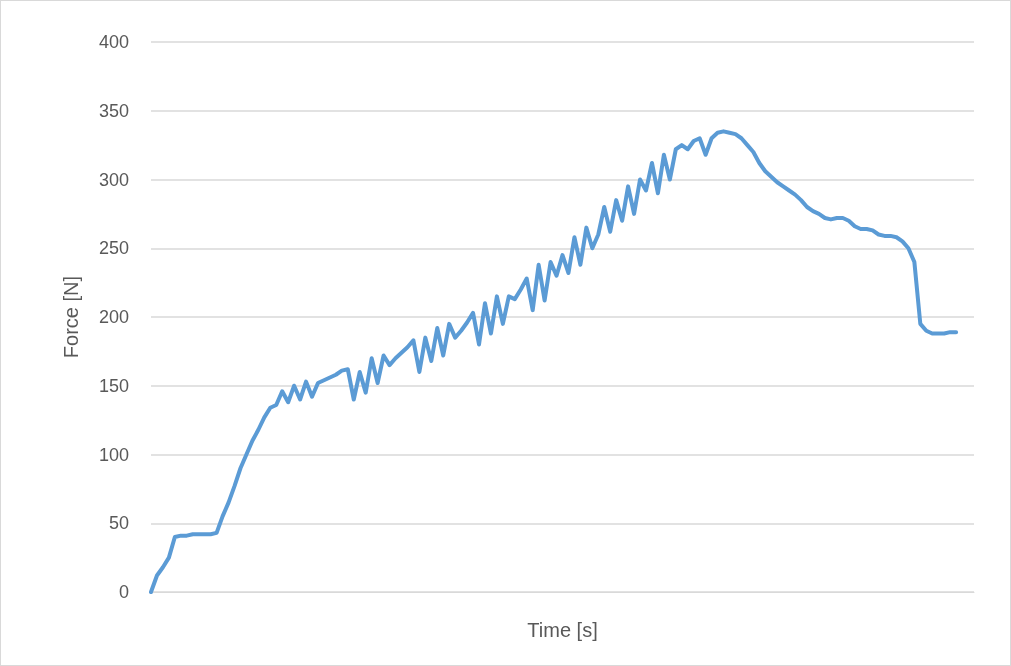 The height and width of the screenshot is (666, 1011). Describe the element at coordinates (118, 523) in the screenshot. I see `y-tick-label: 50` at that location.